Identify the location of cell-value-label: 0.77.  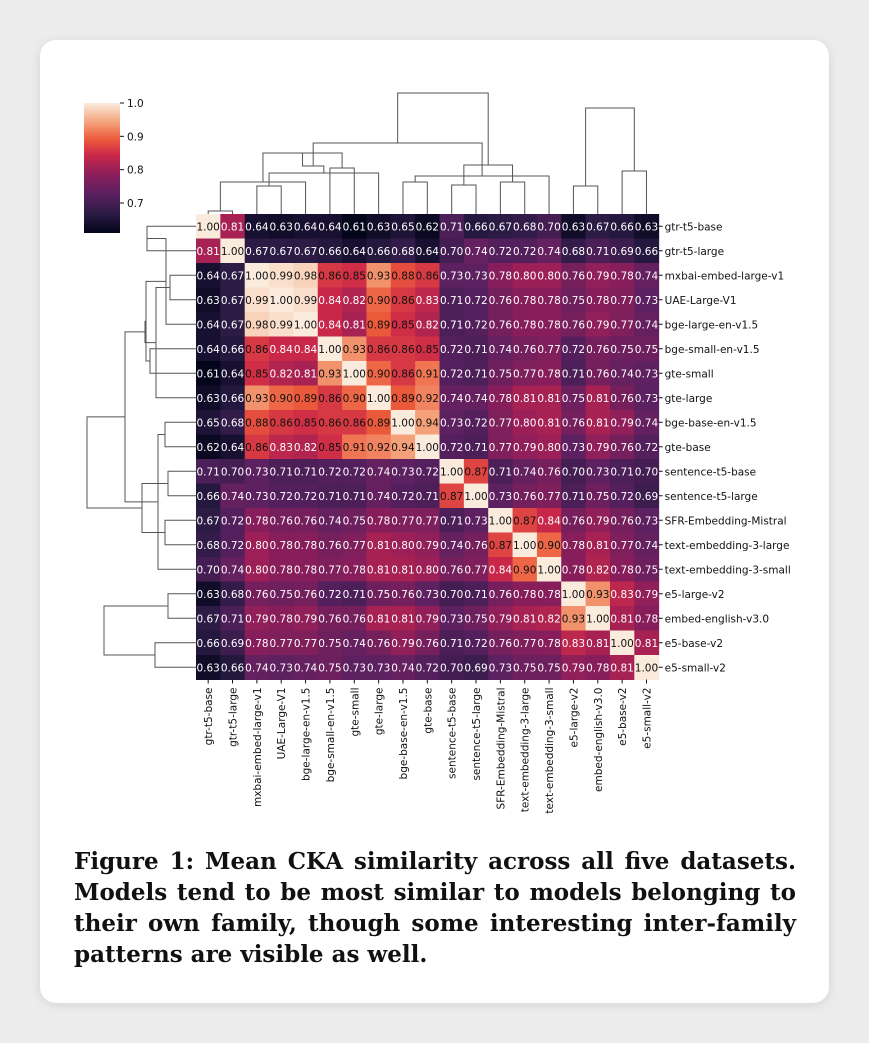
(524, 644).